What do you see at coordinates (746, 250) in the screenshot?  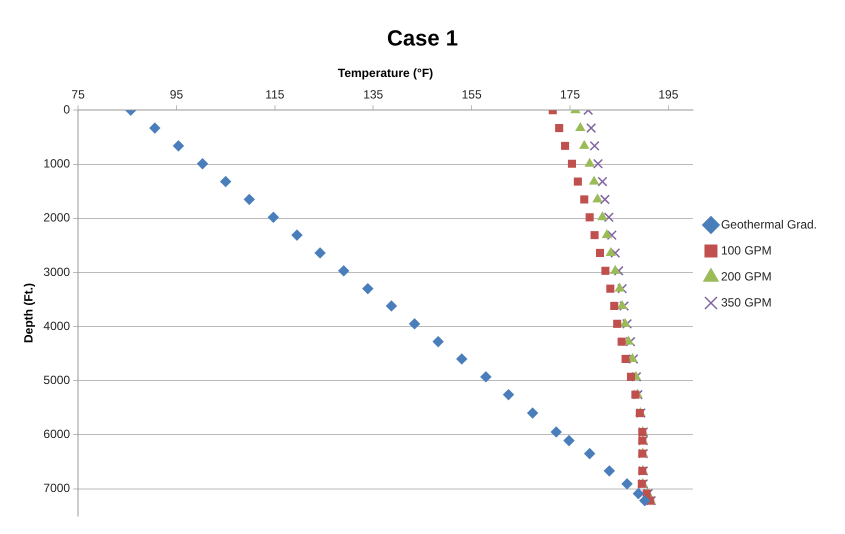 I see `legend-label: 100 GPM` at bounding box center [746, 250].